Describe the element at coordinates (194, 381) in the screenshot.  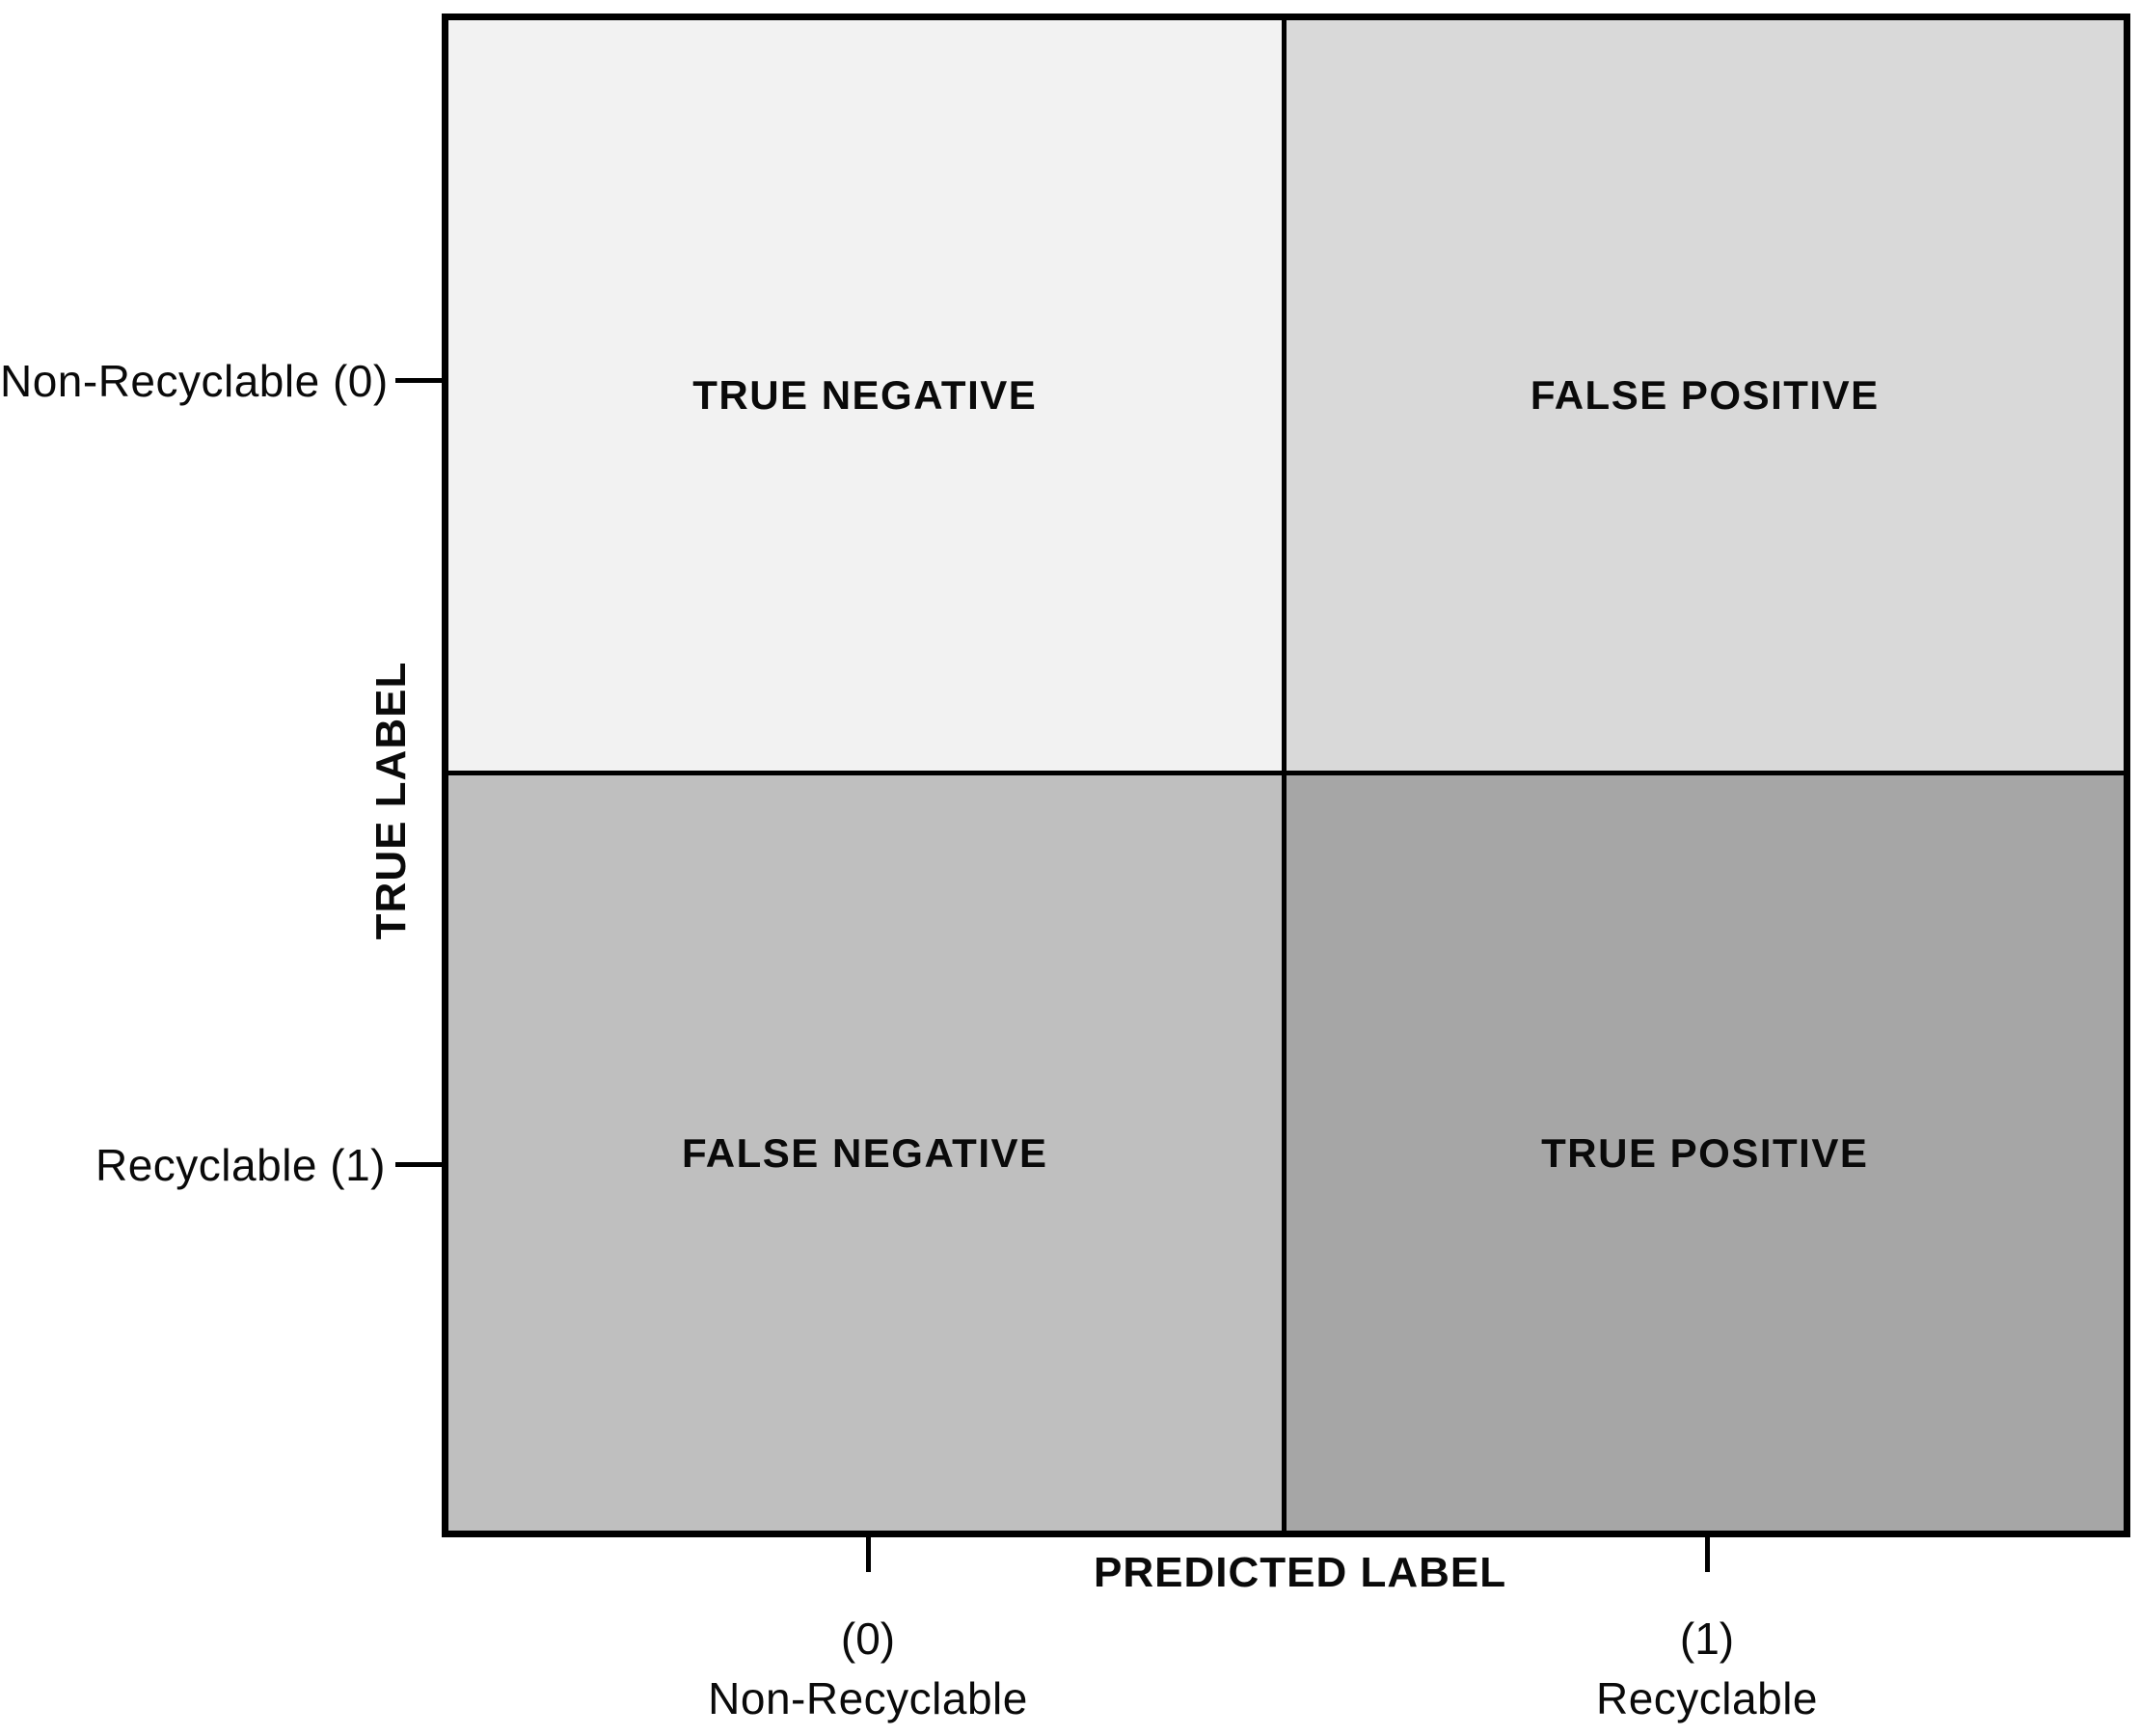
I see `y-tick-label-non-recyclable: Non-Recyclable (0)` at that location.